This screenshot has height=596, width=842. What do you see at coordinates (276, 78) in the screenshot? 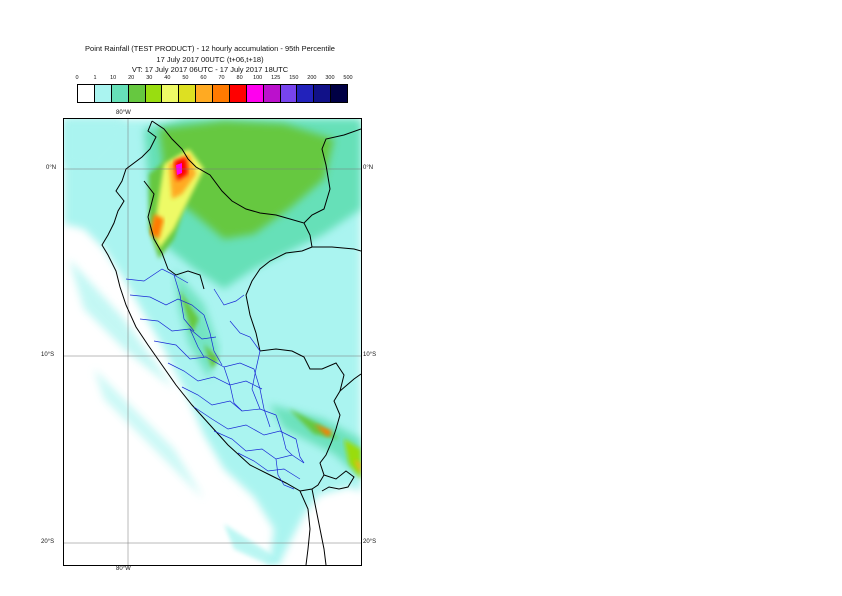
I see `legend-tick-label: 125` at bounding box center [276, 78].